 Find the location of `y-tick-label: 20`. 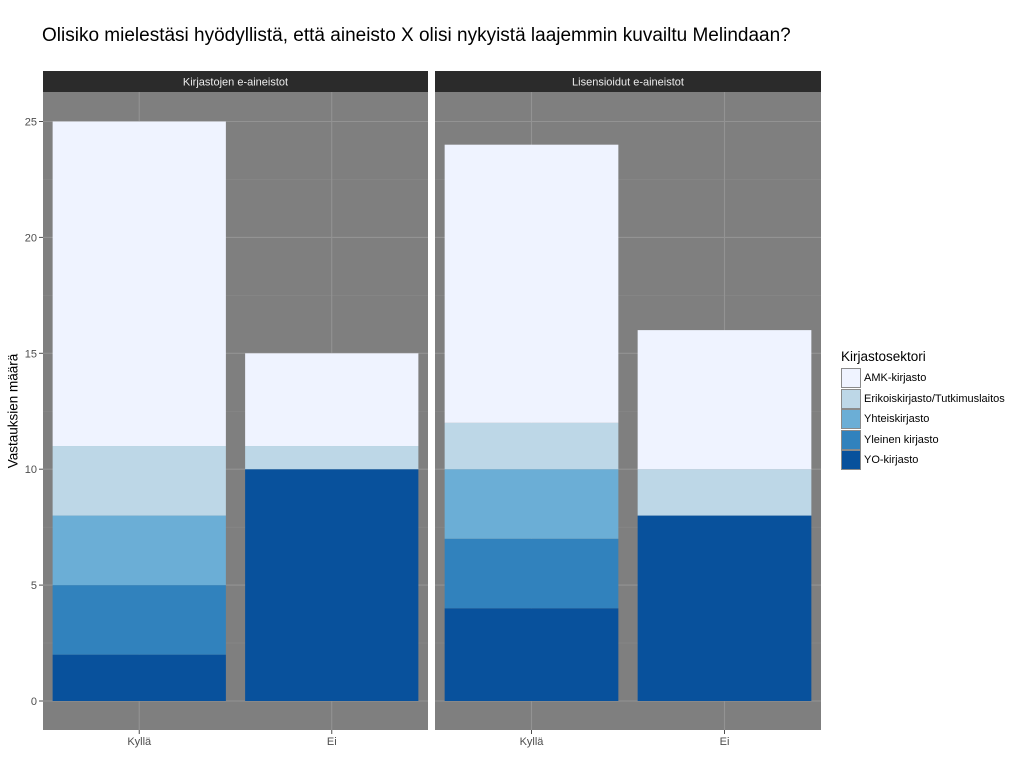

y-tick-label: 20 is located at coordinates (31, 238).